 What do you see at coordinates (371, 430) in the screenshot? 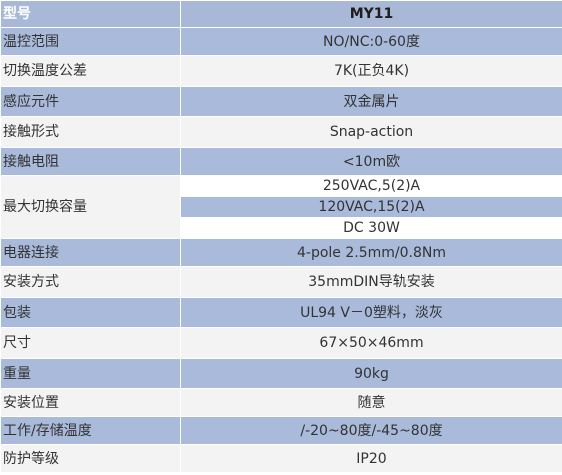
I see `row-value: /-20~80度/-45~80度` at bounding box center [371, 430].